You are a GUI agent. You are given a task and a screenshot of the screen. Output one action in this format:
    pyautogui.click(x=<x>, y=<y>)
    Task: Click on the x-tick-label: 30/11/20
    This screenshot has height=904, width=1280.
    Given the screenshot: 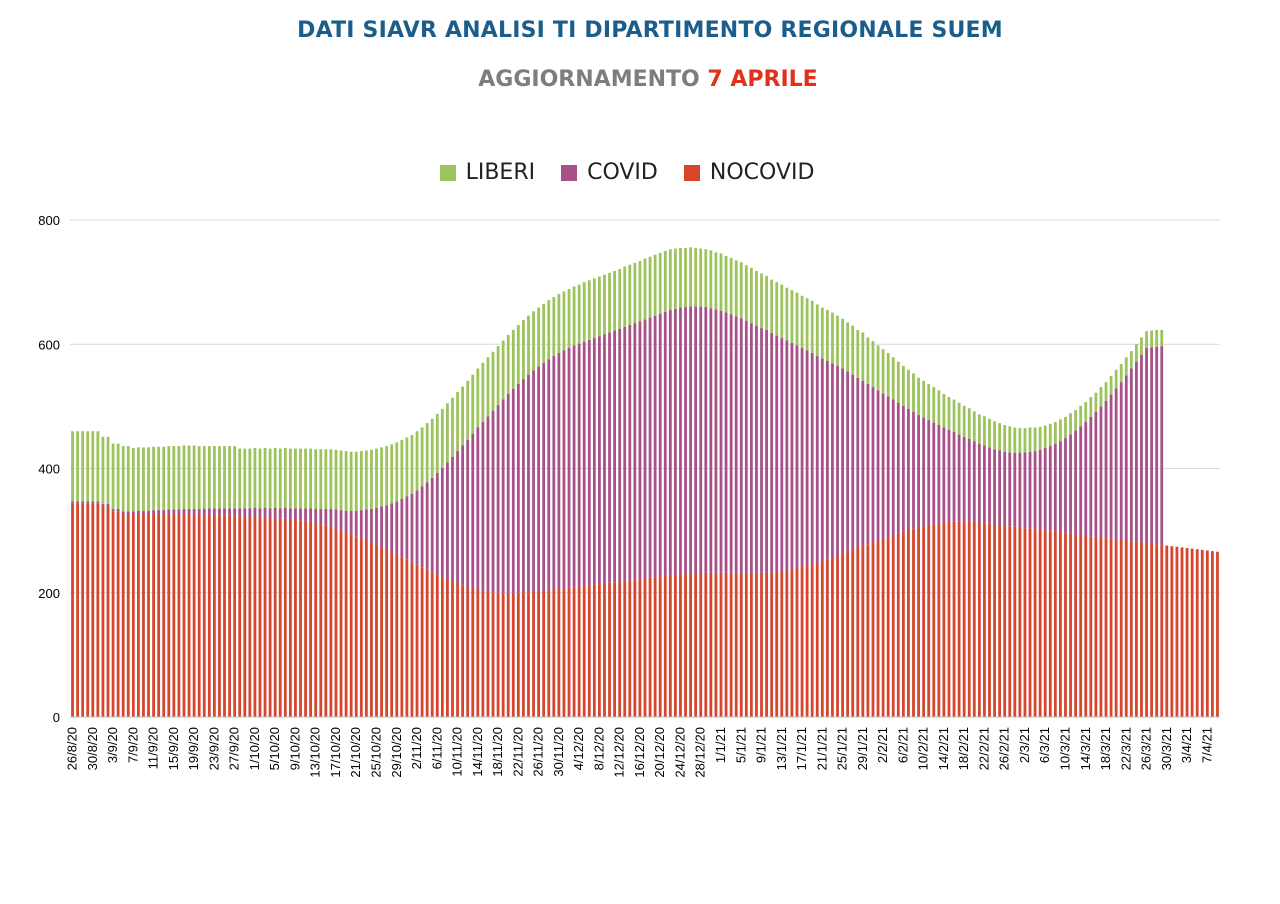 What is the action you would take?
    pyautogui.click(x=558, y=752)
    